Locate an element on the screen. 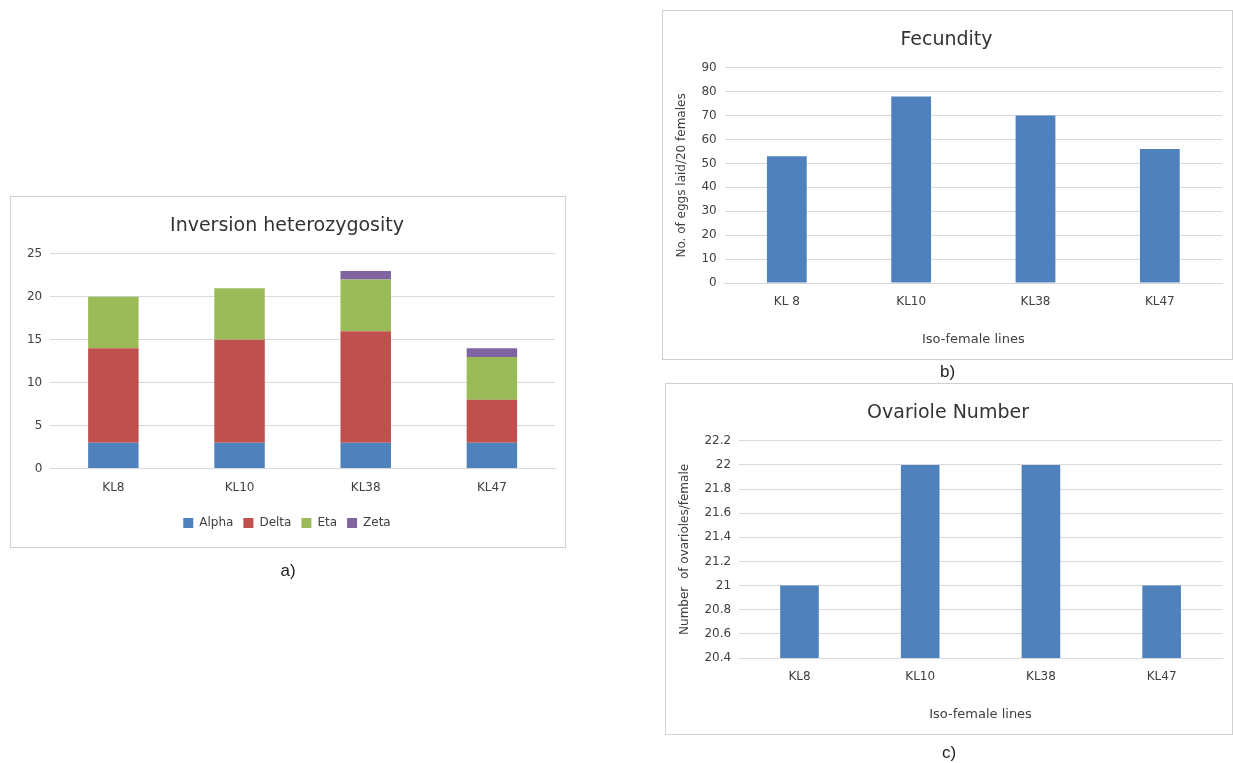 The width and height of the screenshot is (1233, 763). legend-label: Delta is located at coordinates (275, 522).